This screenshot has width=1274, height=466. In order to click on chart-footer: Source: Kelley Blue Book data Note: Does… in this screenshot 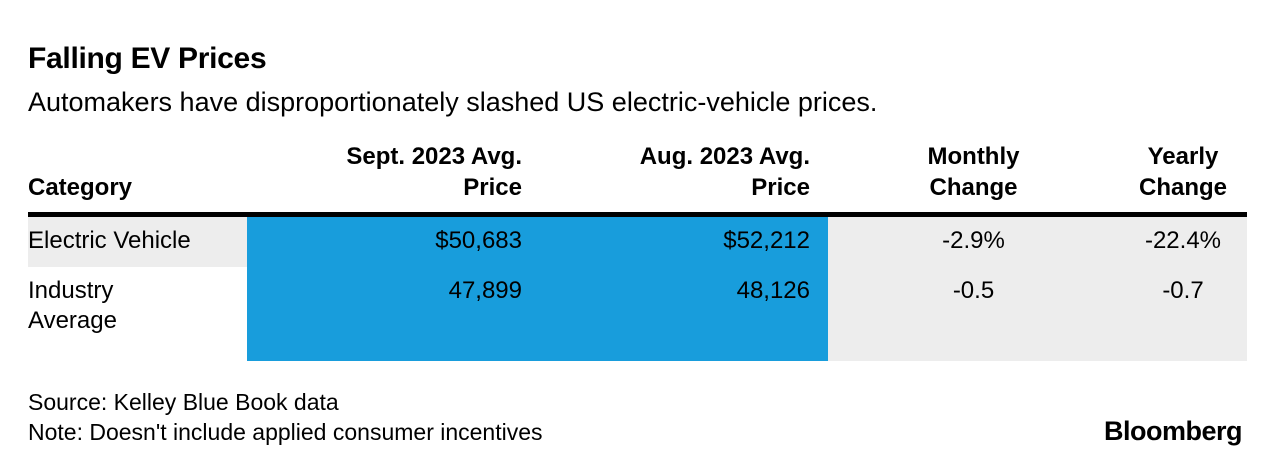, I will do `click(637, 418)`.